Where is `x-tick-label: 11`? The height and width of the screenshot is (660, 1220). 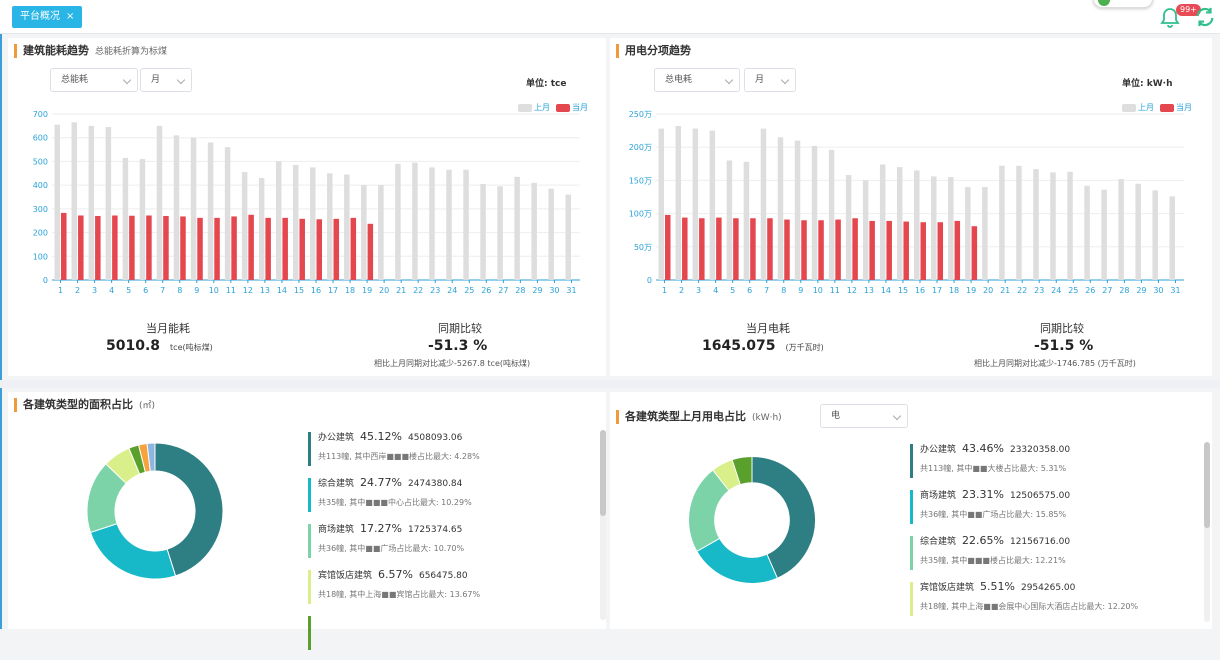
x-tick-label: 11 is located at coordinates (835, 290).